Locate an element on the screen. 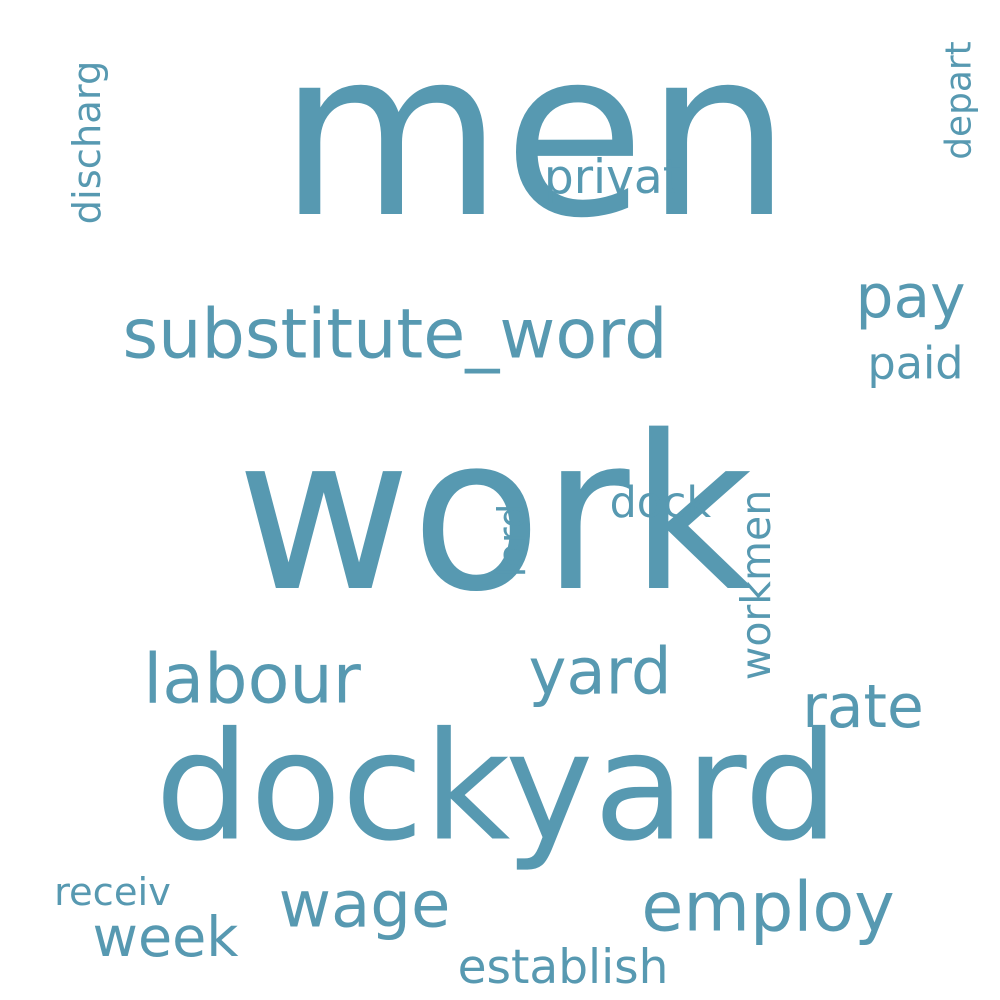 Image resolution: width=1000 pixels, height=1000 pixels. word-week: week is located at coordinates (166, 937).